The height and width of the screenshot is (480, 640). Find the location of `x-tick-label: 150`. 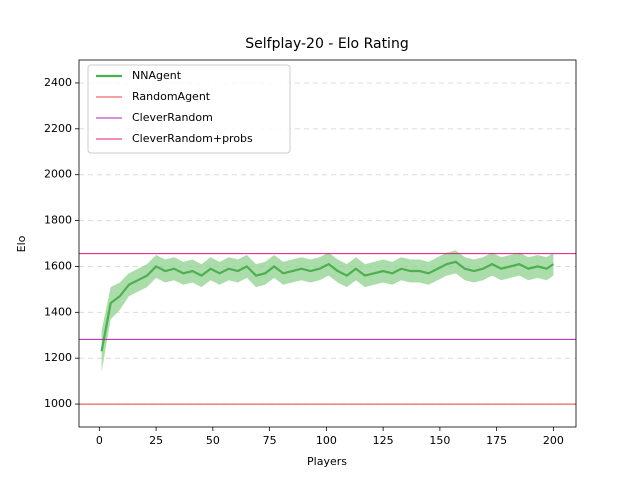

x-tick-label: 150 is located at coordinates (439, 440).